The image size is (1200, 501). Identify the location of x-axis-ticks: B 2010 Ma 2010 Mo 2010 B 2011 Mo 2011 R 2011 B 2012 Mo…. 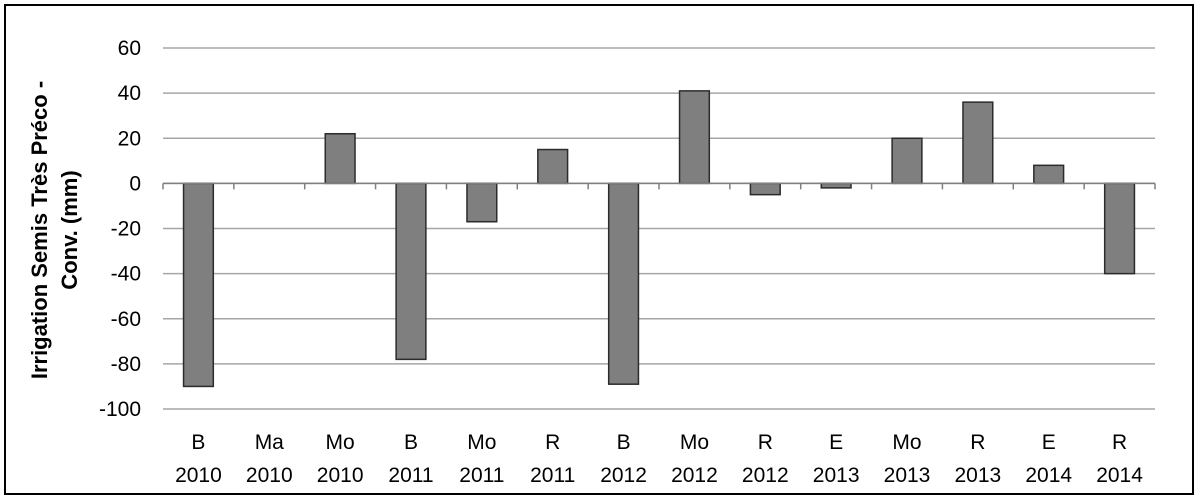
(659, 459).